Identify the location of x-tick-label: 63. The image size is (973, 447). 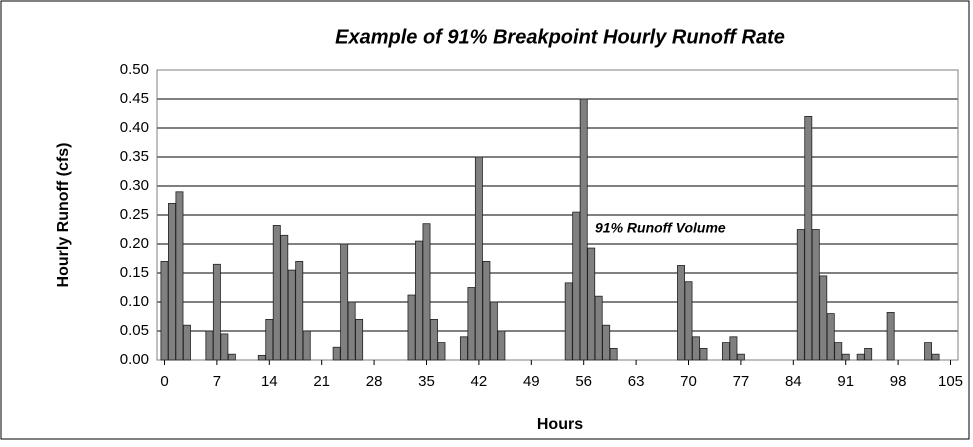
(636, 381).